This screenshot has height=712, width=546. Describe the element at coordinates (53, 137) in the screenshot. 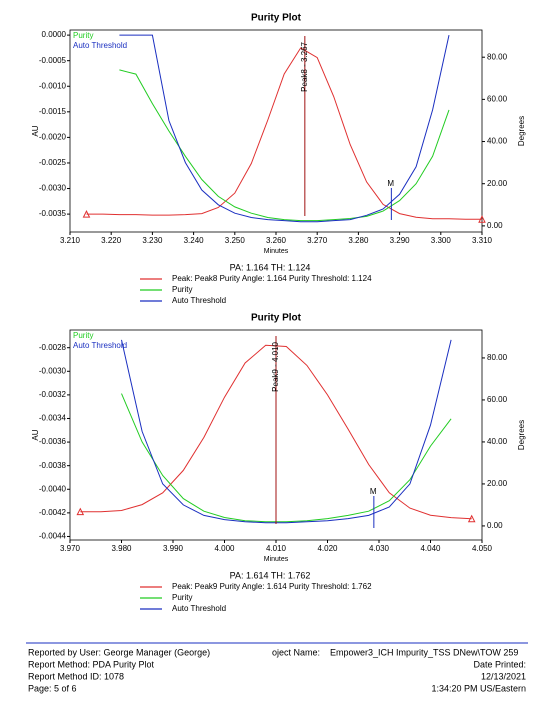

I see `y-tick-label: -0.0020` at that location.